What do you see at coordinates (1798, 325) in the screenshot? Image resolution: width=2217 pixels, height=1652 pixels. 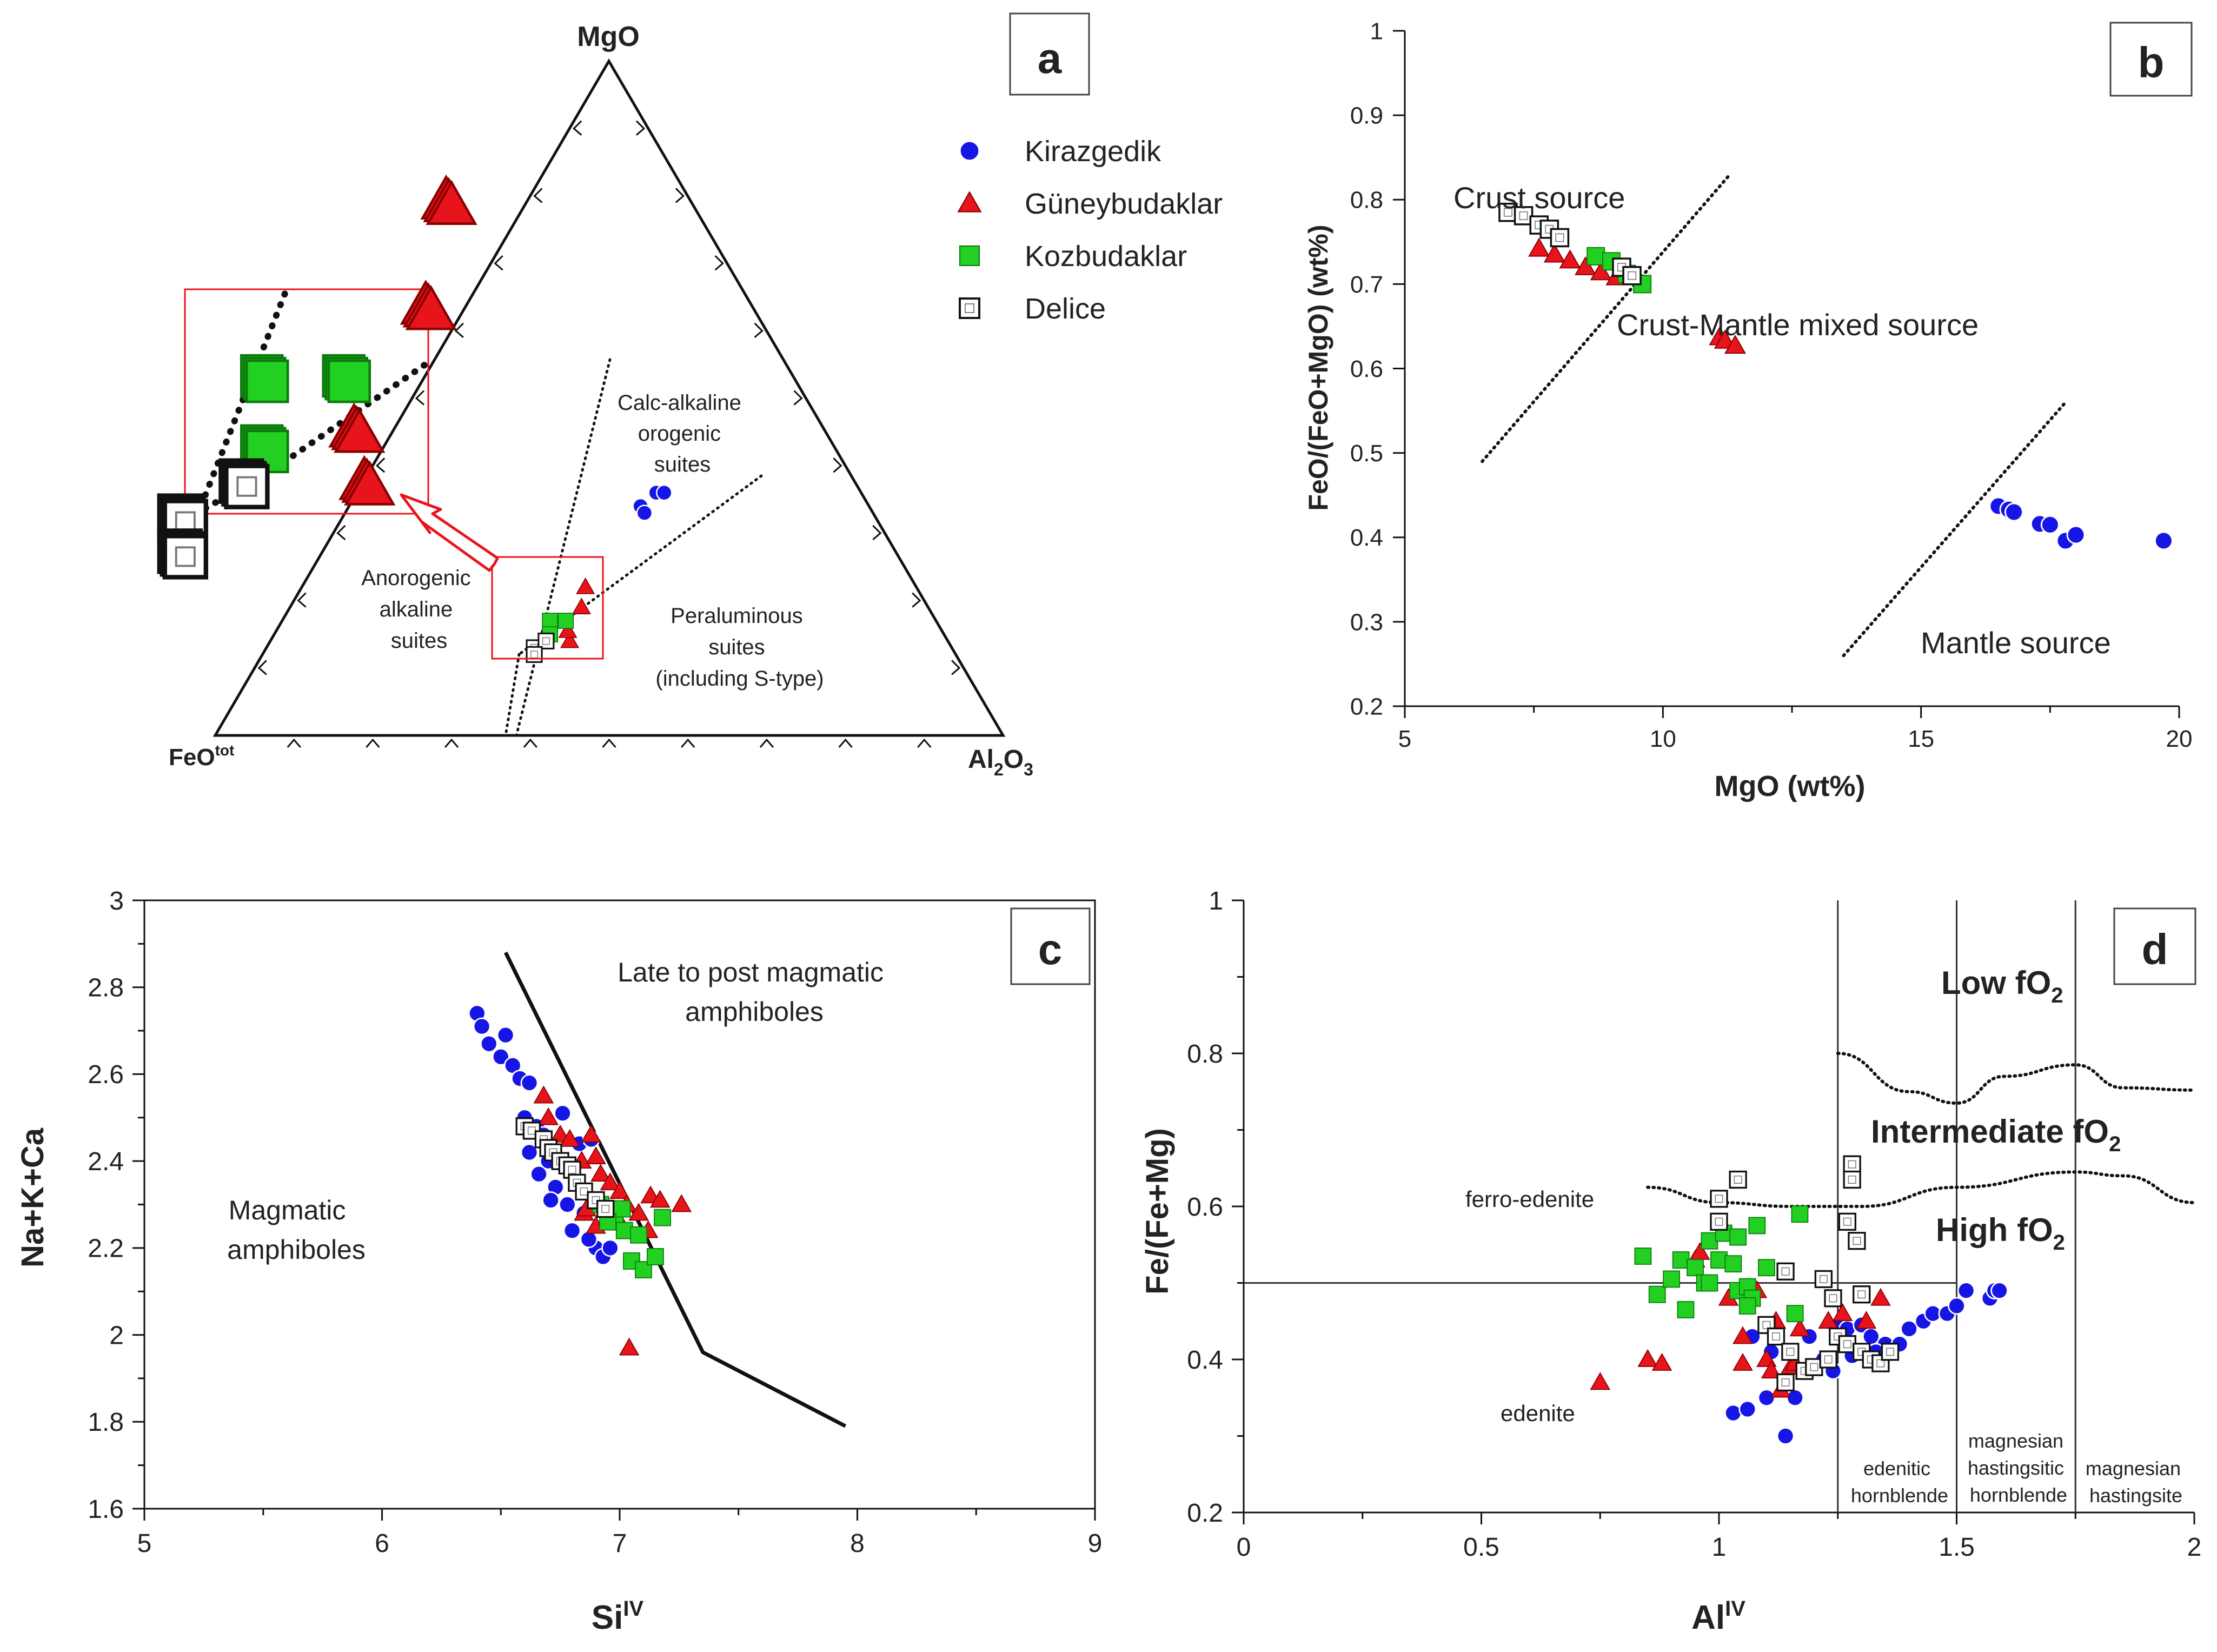 I see `region-crust-mantle: Crust-Mantle mixed source` at bounding box center [1798, 325].